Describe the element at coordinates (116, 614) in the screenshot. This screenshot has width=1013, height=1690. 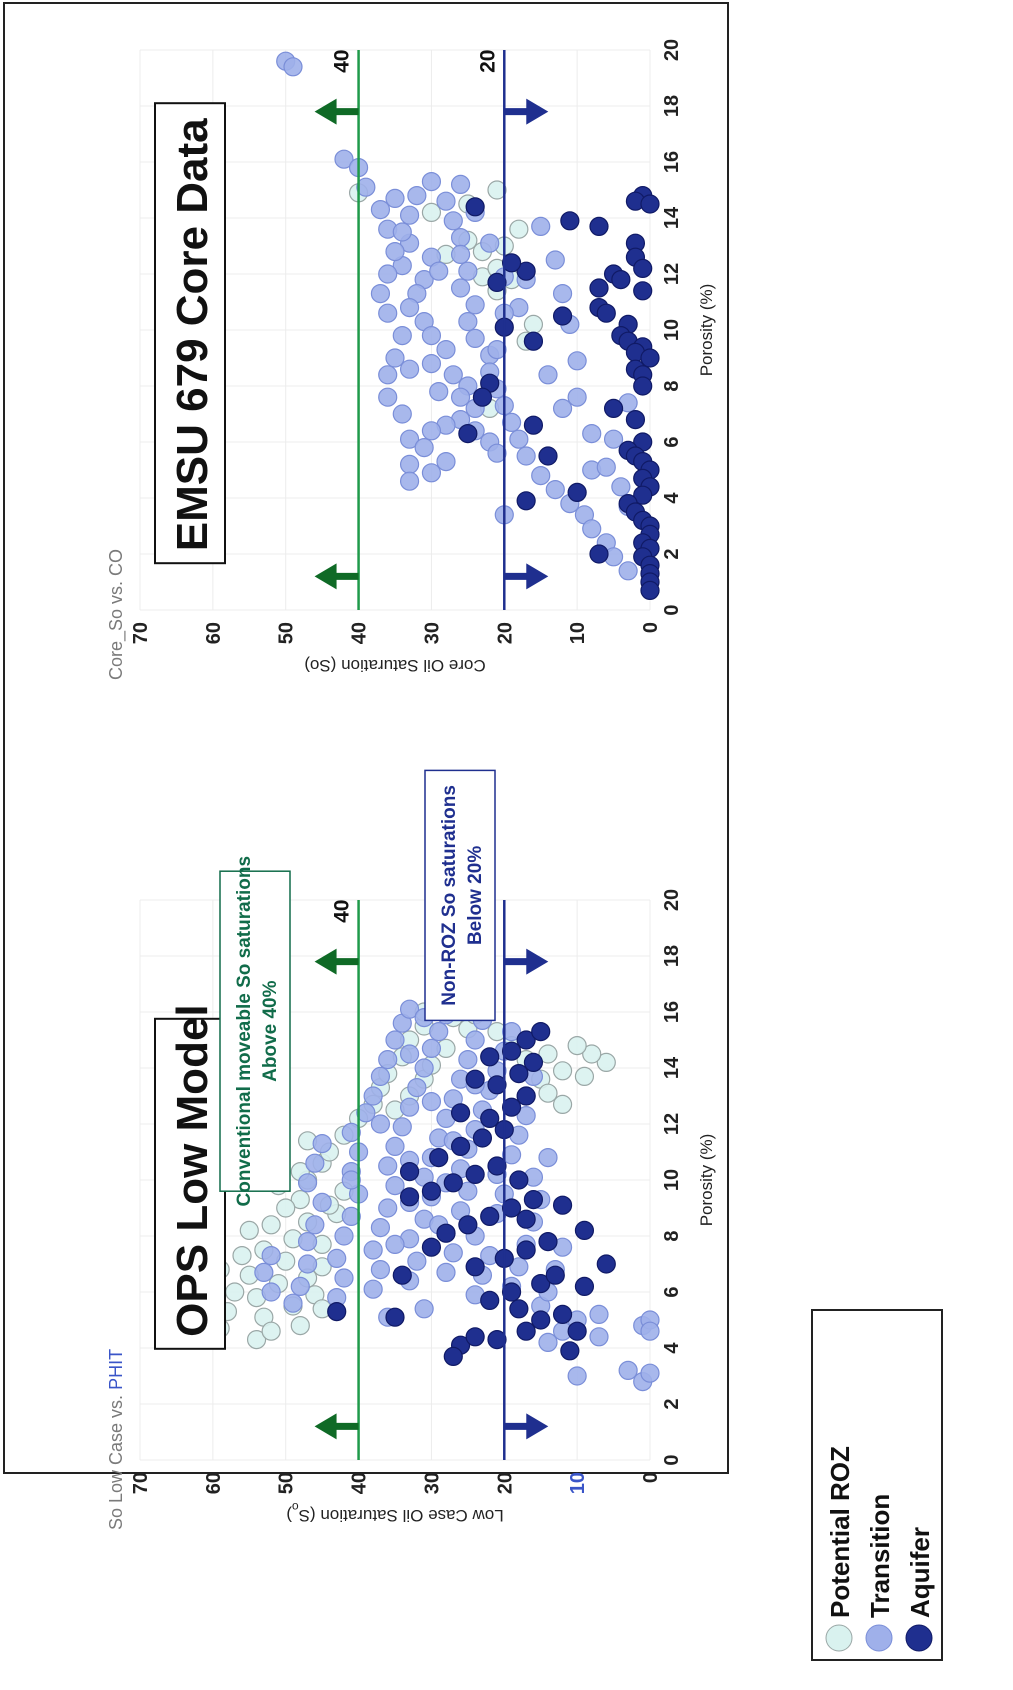
I see `tab-label-prefix: Core_So vs. CO` at that location.